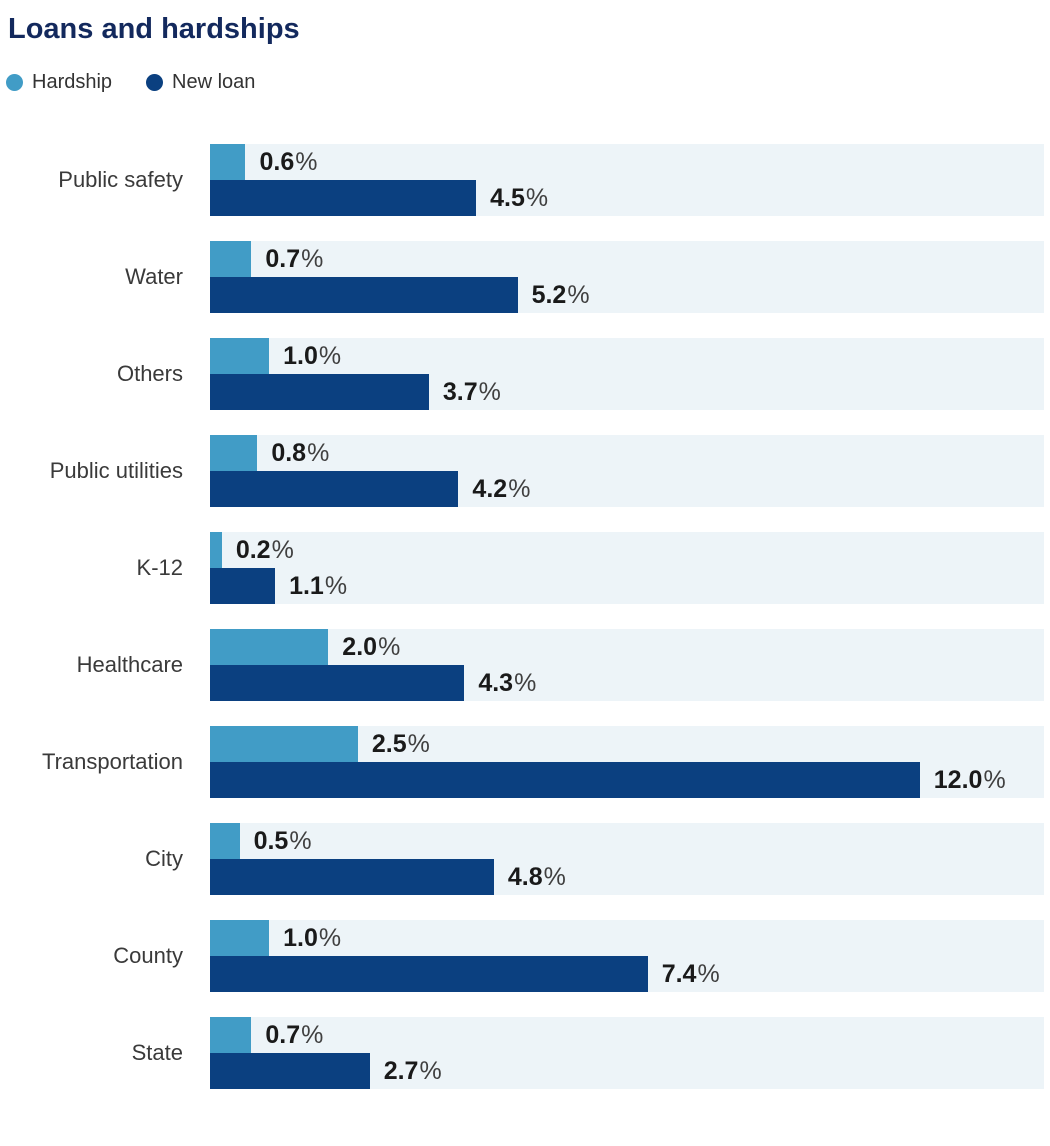 This screenshot has width=1050, height=1146. I want to click on value-label: 0.5%, so click(283, 840).